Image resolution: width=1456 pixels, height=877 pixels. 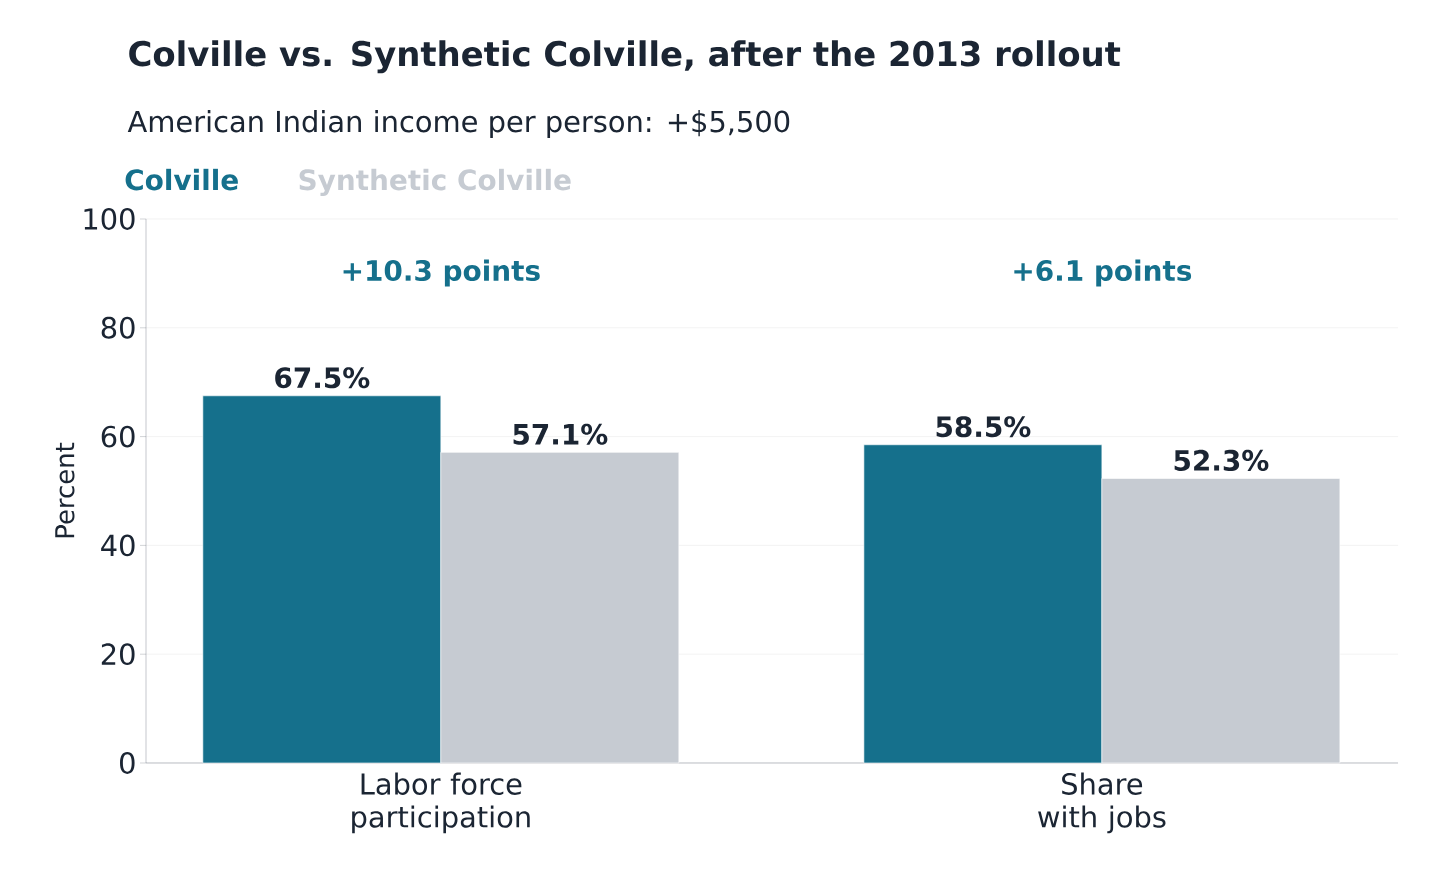 I want to click on y-axis-title: Percent, so click(x=65, y=490).